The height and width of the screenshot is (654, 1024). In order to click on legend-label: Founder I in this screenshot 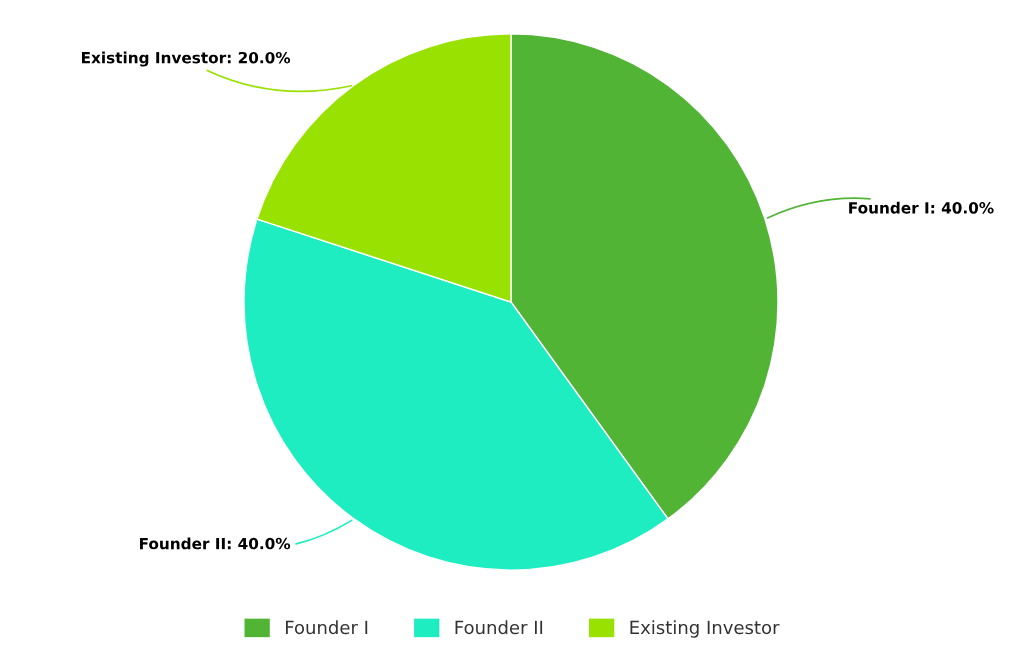, I will do `click(327, 627)`.